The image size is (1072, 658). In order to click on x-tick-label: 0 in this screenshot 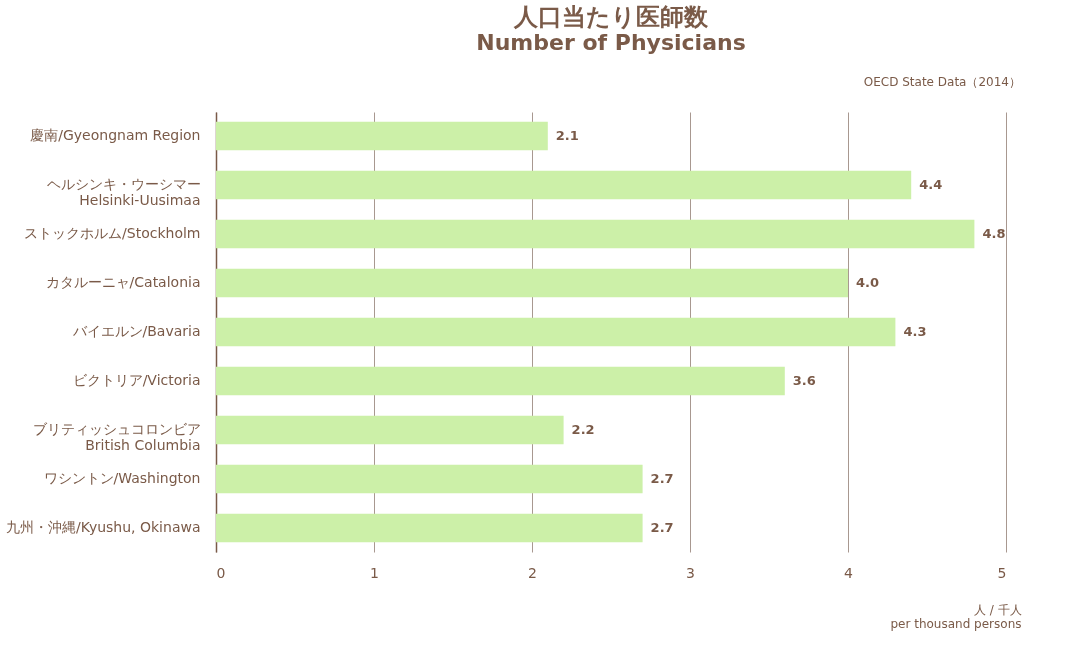, I will do `click(221, 572)`.